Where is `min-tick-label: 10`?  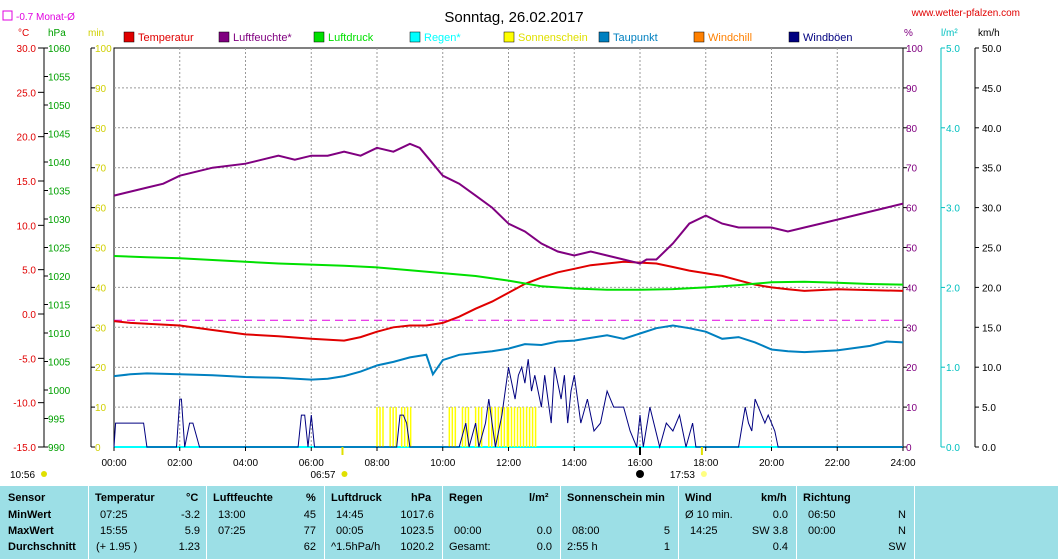 min-tick-label: 10 is located at coordinates (101, 408).